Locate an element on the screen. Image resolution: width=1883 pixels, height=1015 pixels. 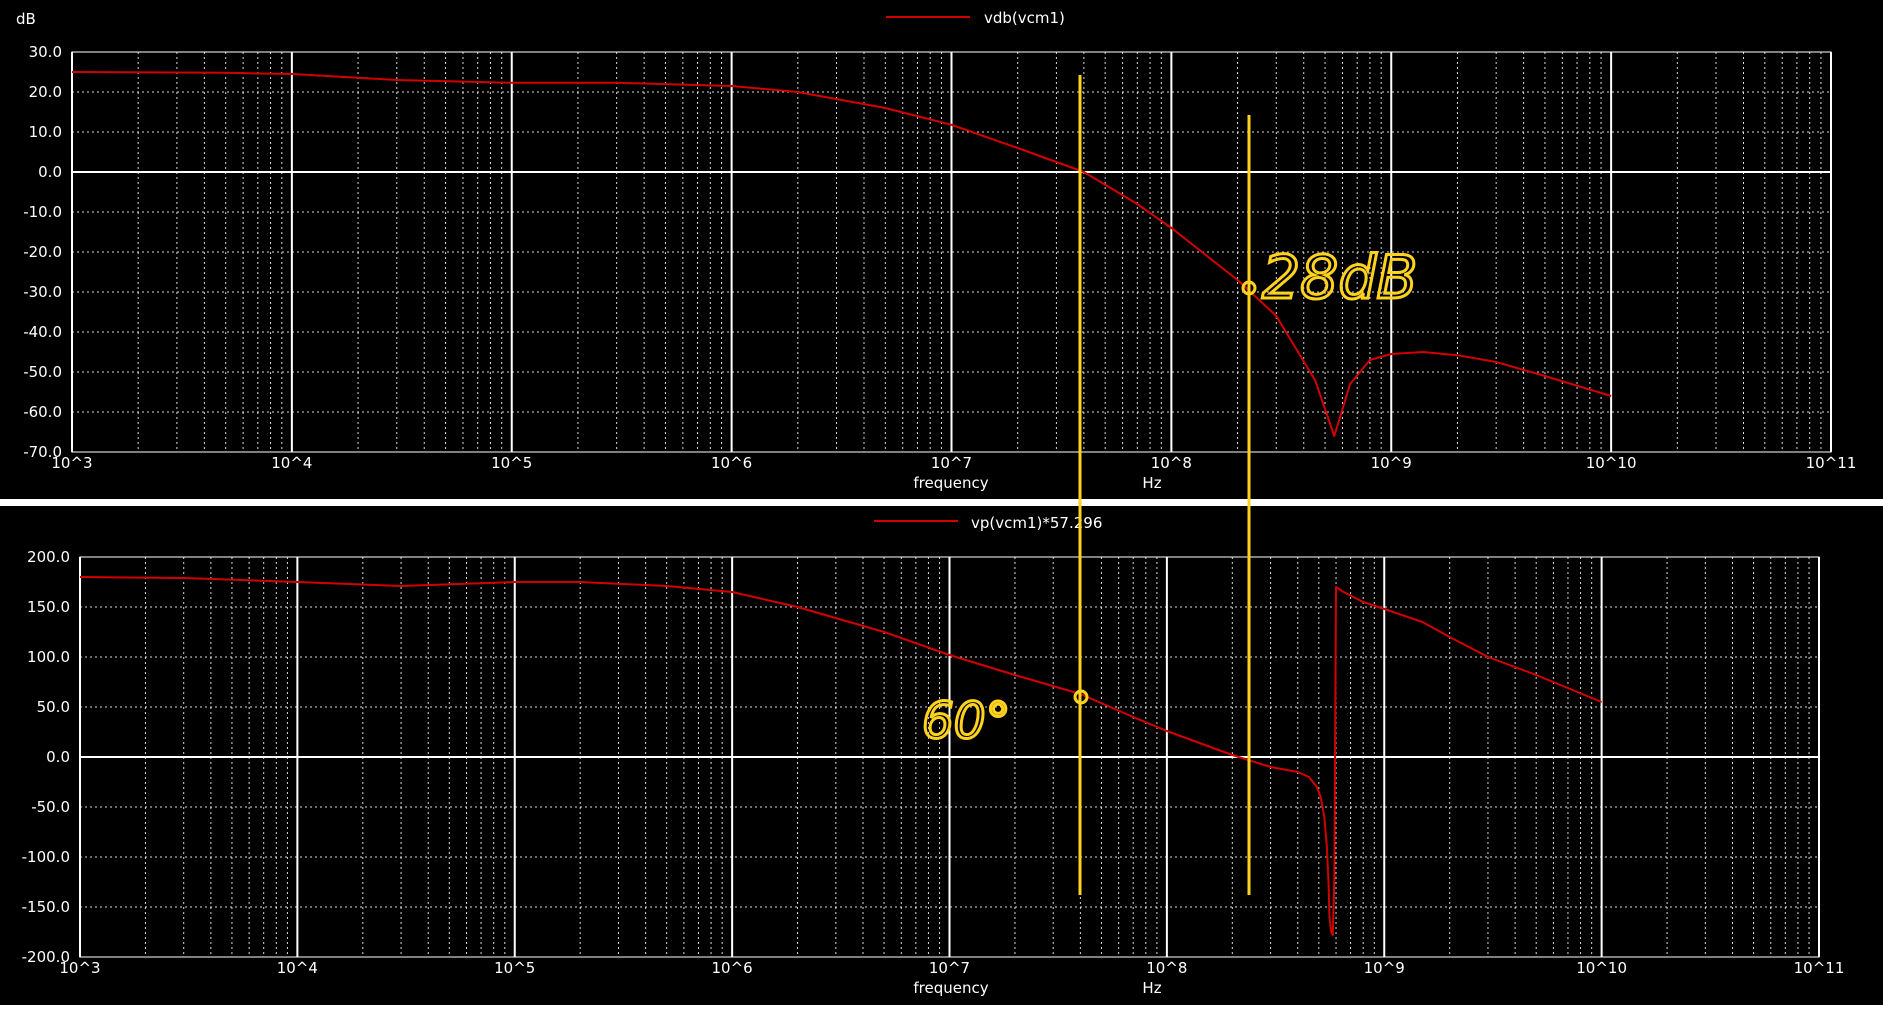
phase-y-tick-label: -200.0 is located at coordinates (46, 957).